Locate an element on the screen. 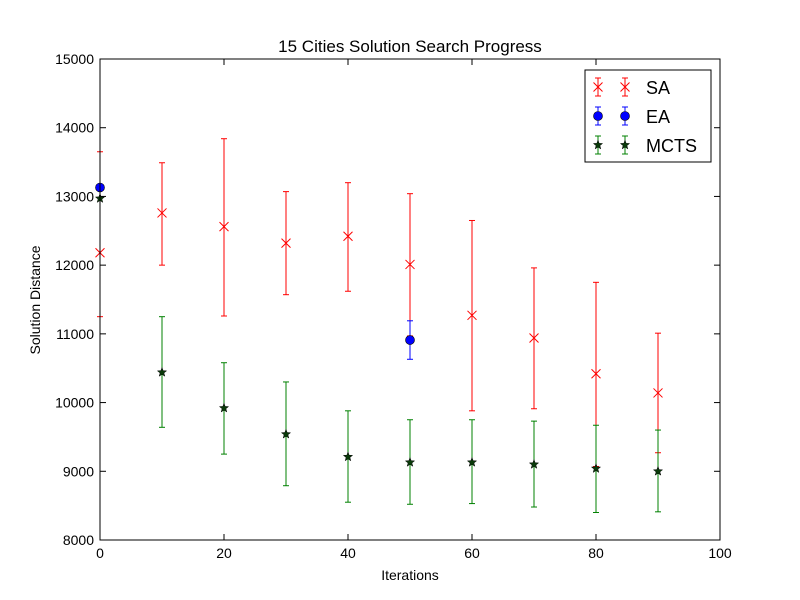  sa-point-8-stroke-b is located at coordinates (596, 373).